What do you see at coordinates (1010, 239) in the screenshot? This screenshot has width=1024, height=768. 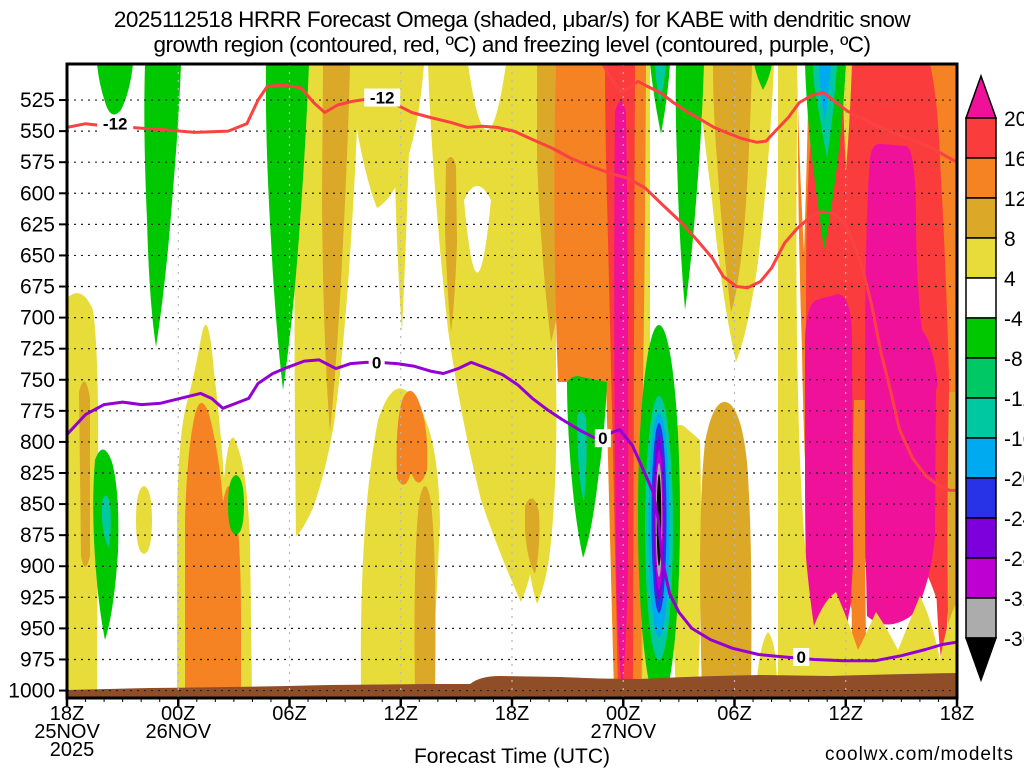 I see `svg-text: 8` at bounding box center [1010, 239].